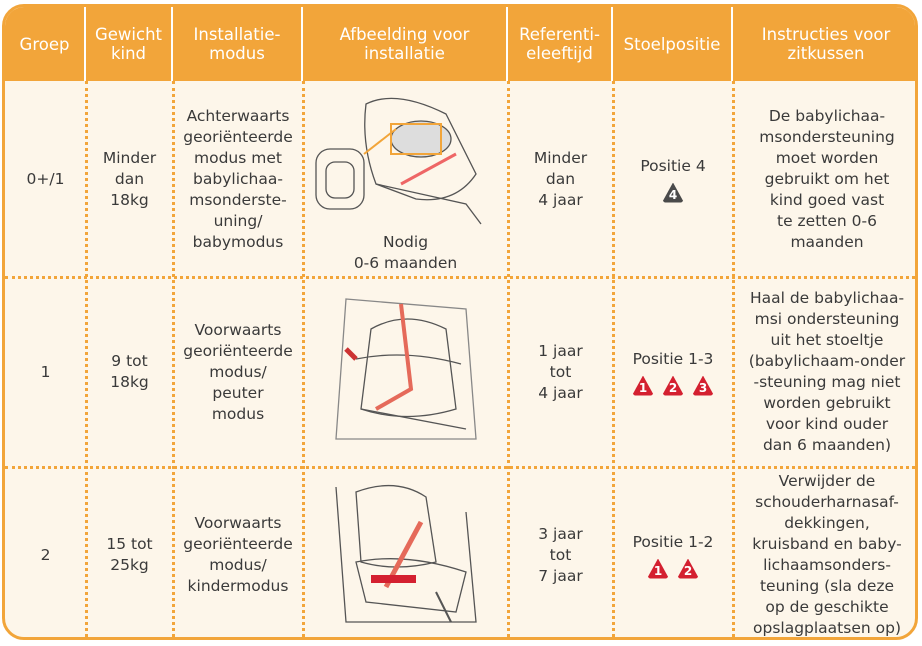 The height and width of the screenshot is (646, 922). Describe the element at coordinates (827, 340) in the screenshot. I see `instruction-line: uit het stoeltje` at that location.